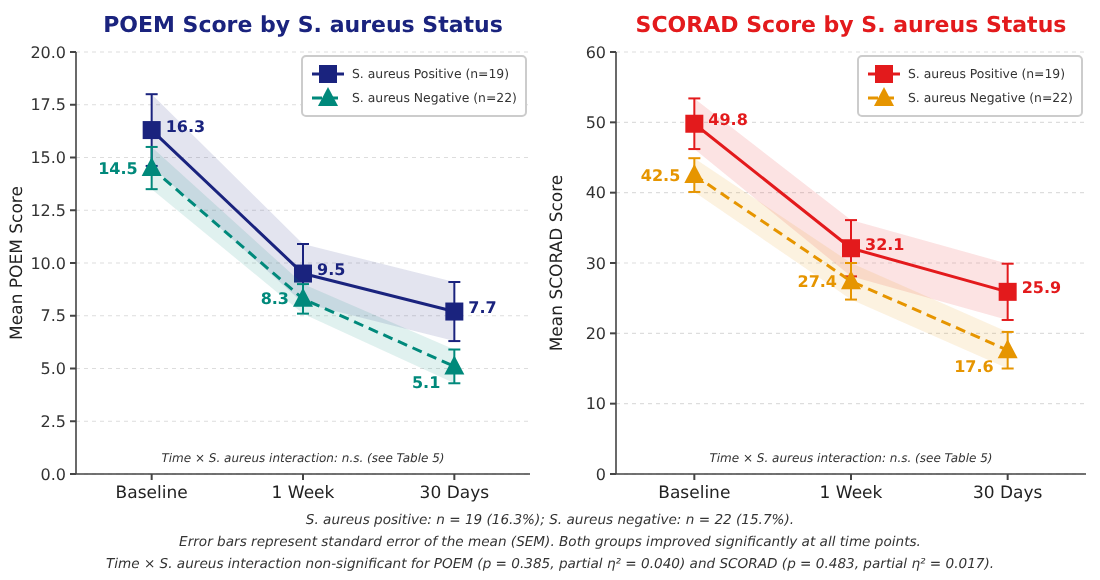 Image resolution: width=1100 pixels, height=580 pixels. I want to click on y-tick-label: 20, so click(595, 333).